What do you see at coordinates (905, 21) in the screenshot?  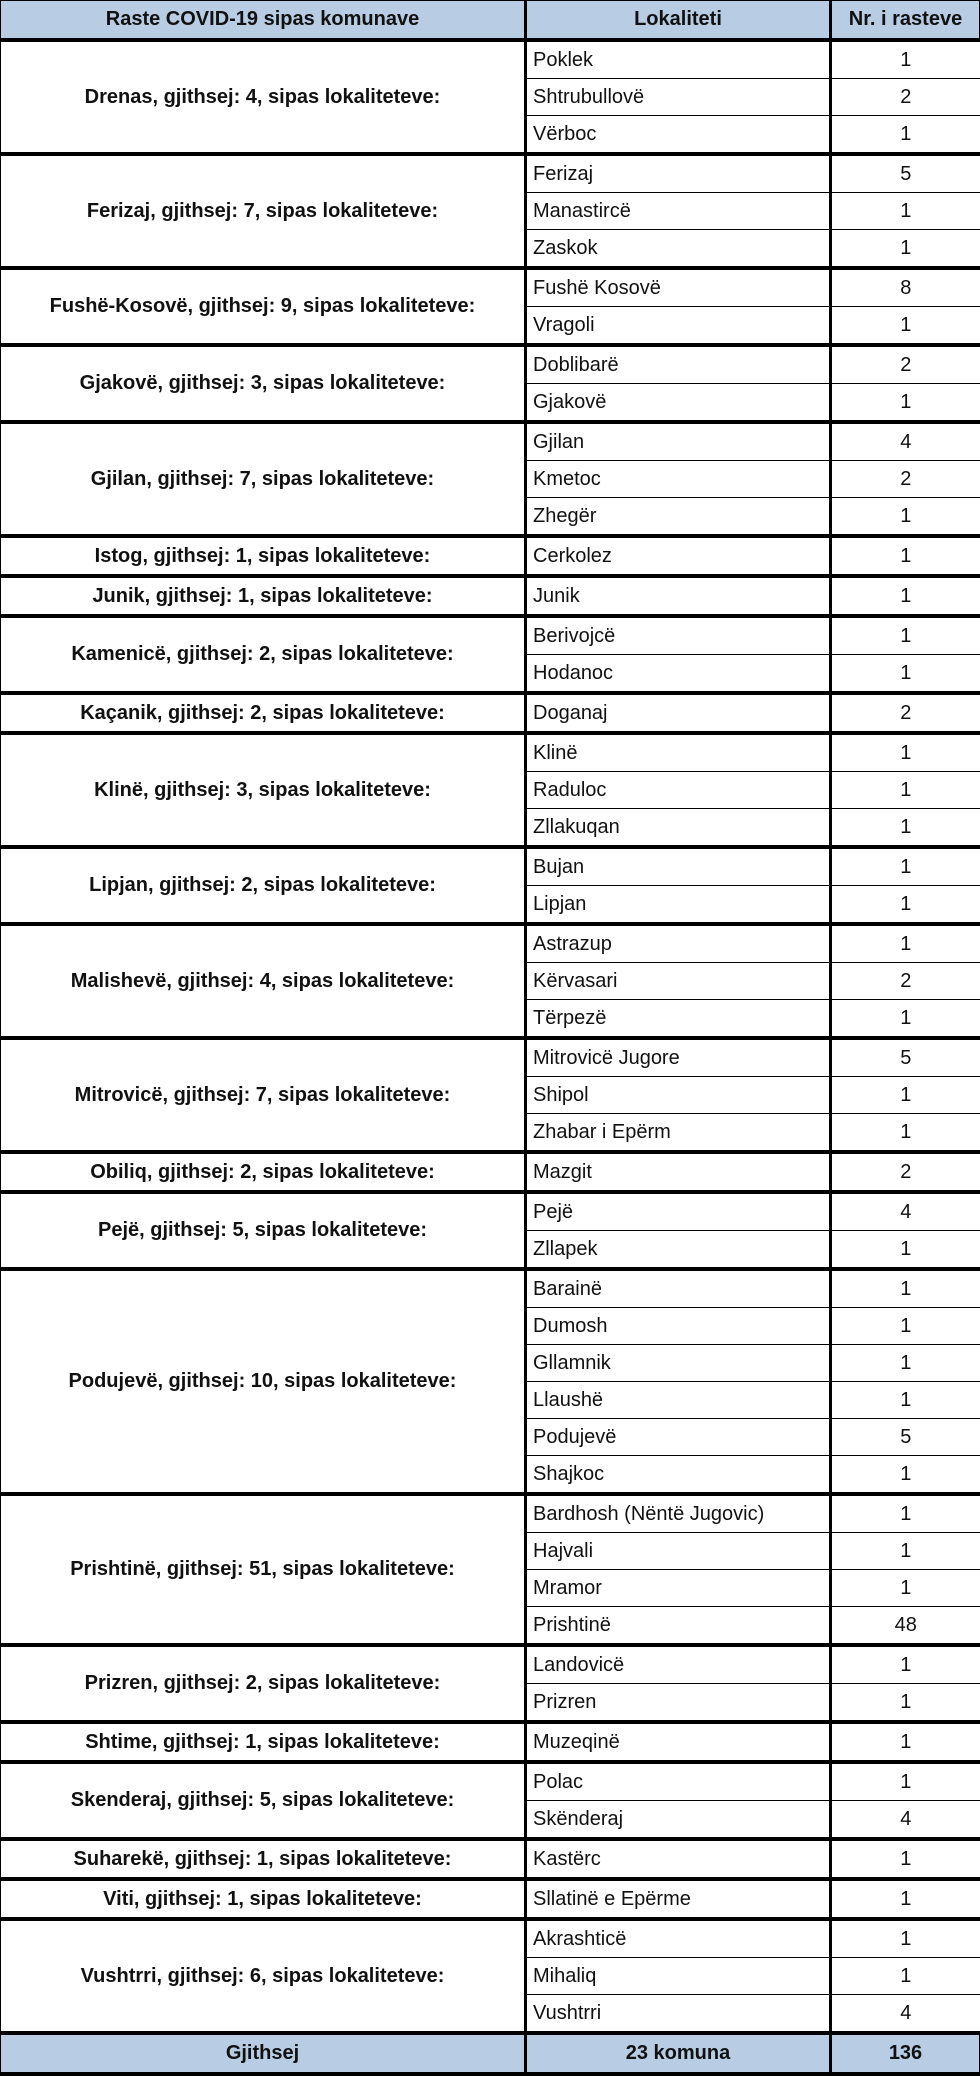 I see `header-case-count: Nr. i rasteve` at bounding box center [905, 21].